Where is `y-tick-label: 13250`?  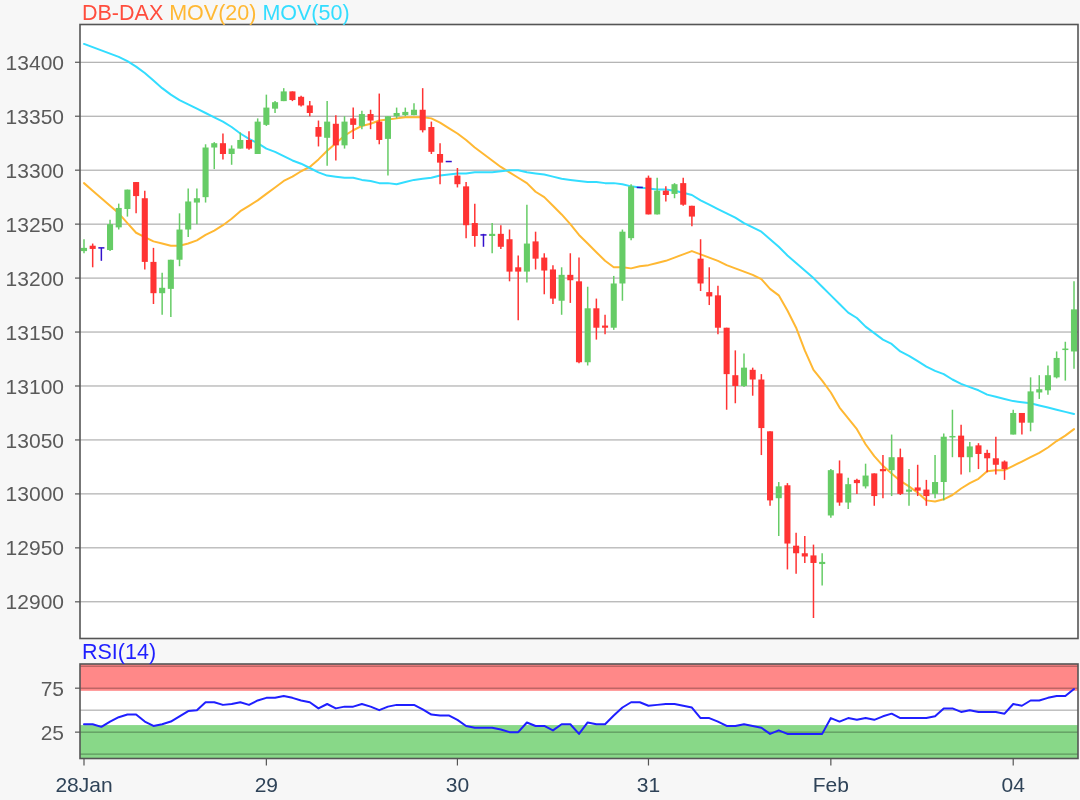 y-tick-label: 13250 is located at coordinates (34, 224).